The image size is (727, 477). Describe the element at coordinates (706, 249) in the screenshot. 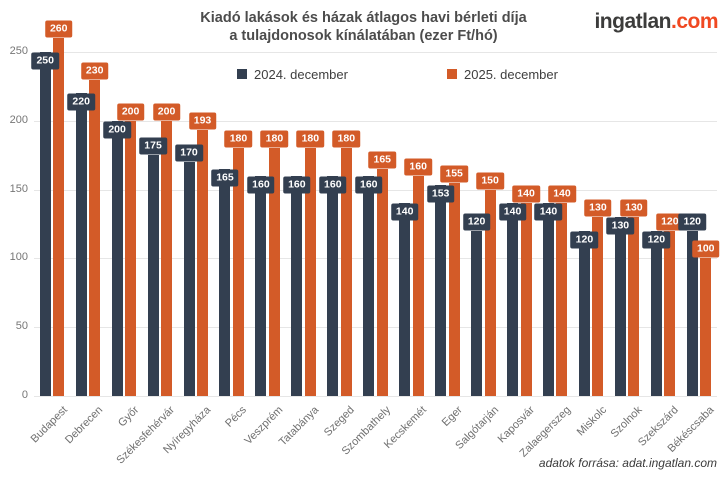

I see `bar-value-label-2025: 100` at that location.